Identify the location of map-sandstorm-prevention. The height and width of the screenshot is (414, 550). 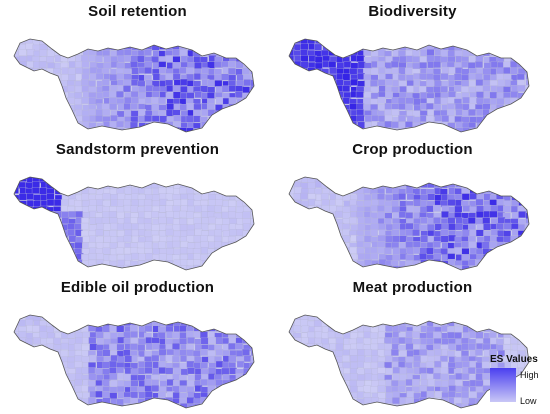
(134, 223).